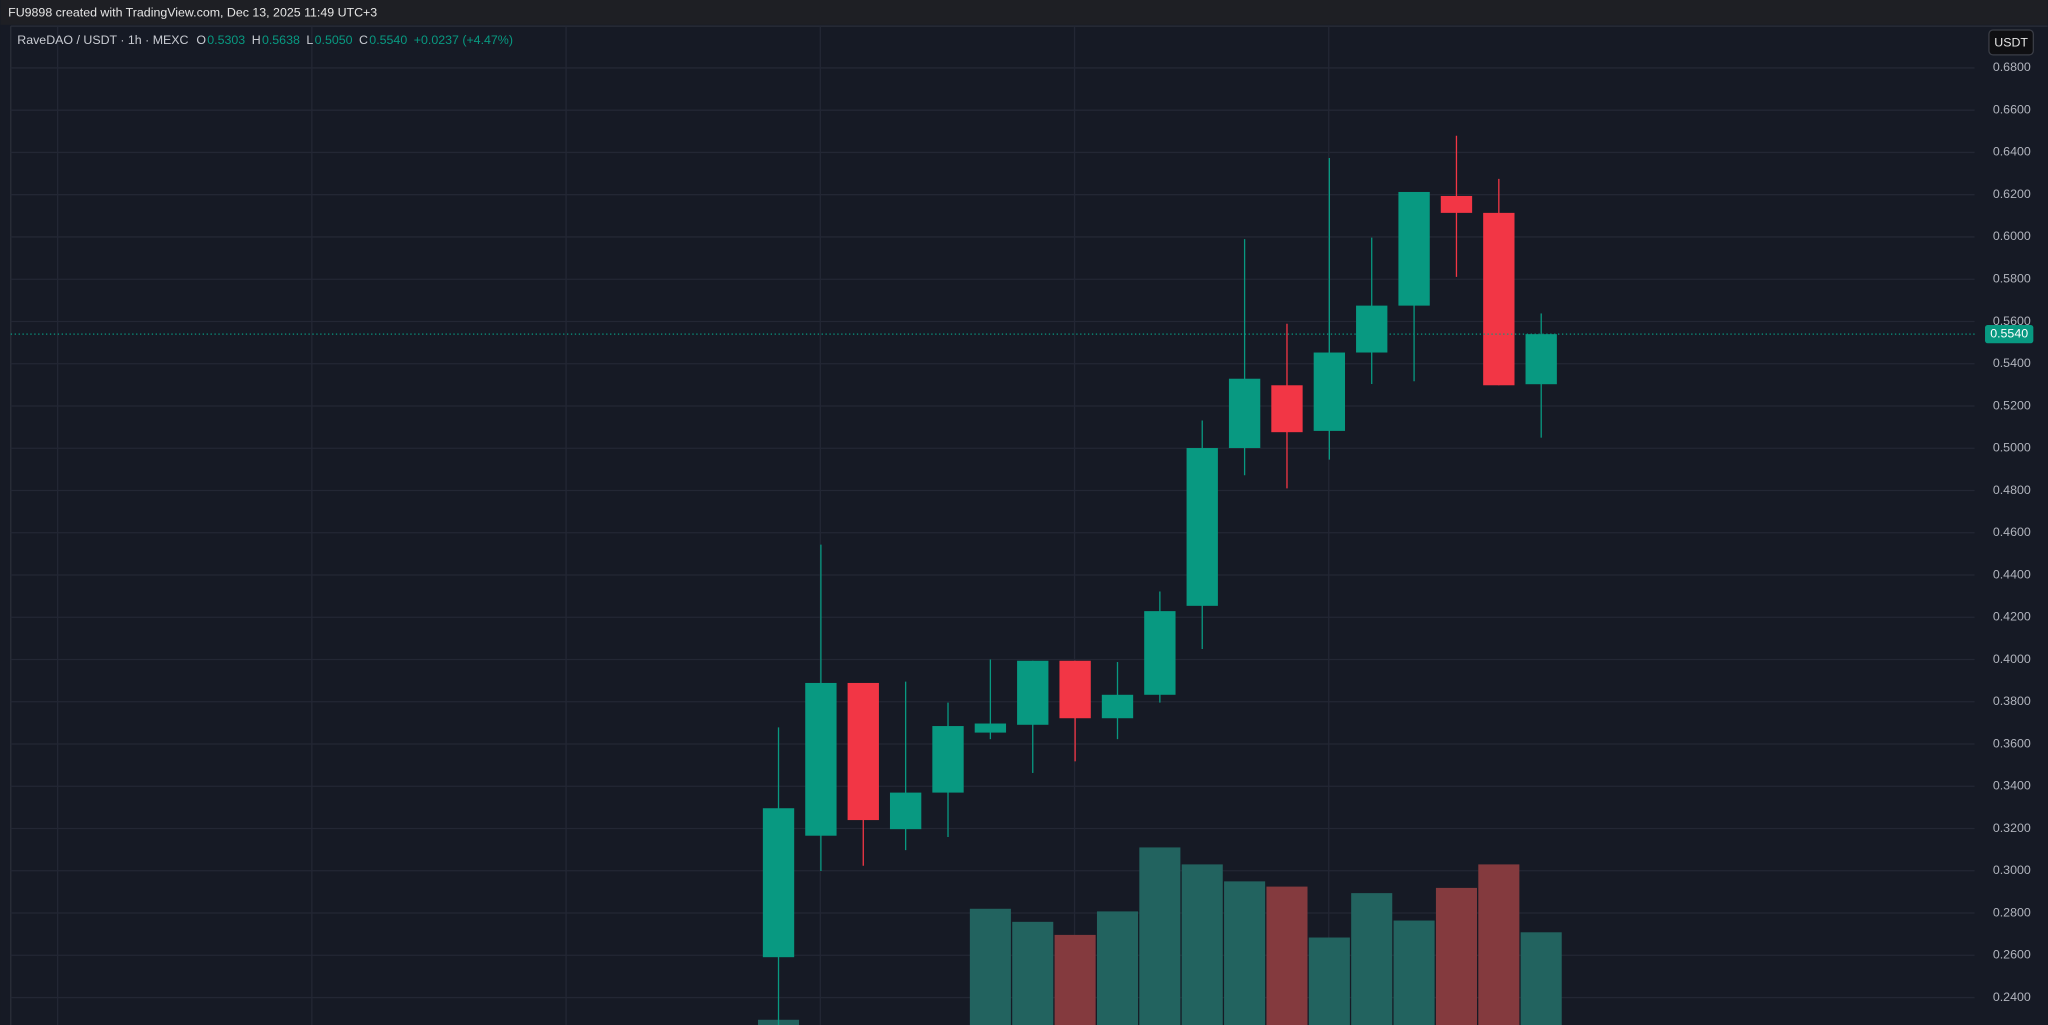  Describe the element at coordinates (2012, 912) in the screenshot. I see `y-tick-label: 0.2800` at that location.